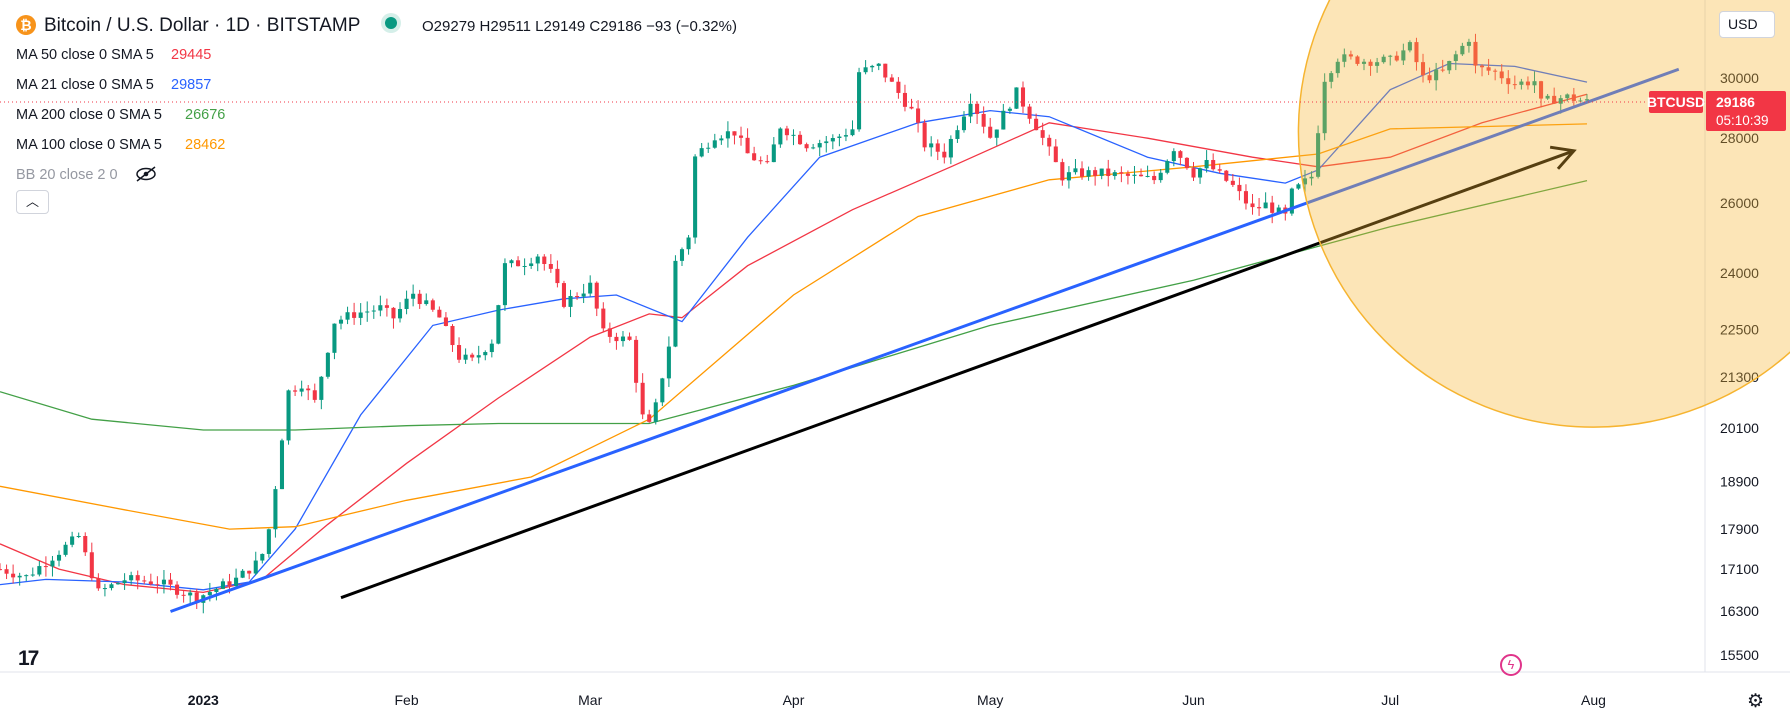 The width and height of the screenshot is (1790, 716). What do you see at coordinates (1756, 701) in the screenshot?
I see `gear-icon: ⚙` at bounding box center [1756, 701].